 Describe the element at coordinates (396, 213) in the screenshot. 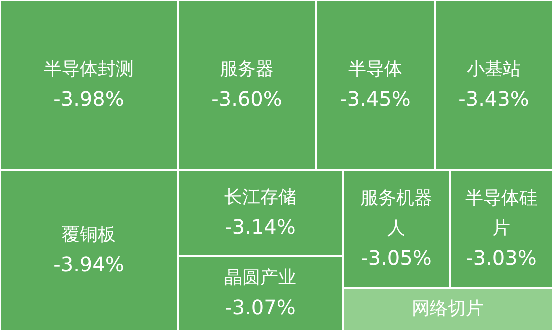

I see `category-label: 服务机器人` at that location.